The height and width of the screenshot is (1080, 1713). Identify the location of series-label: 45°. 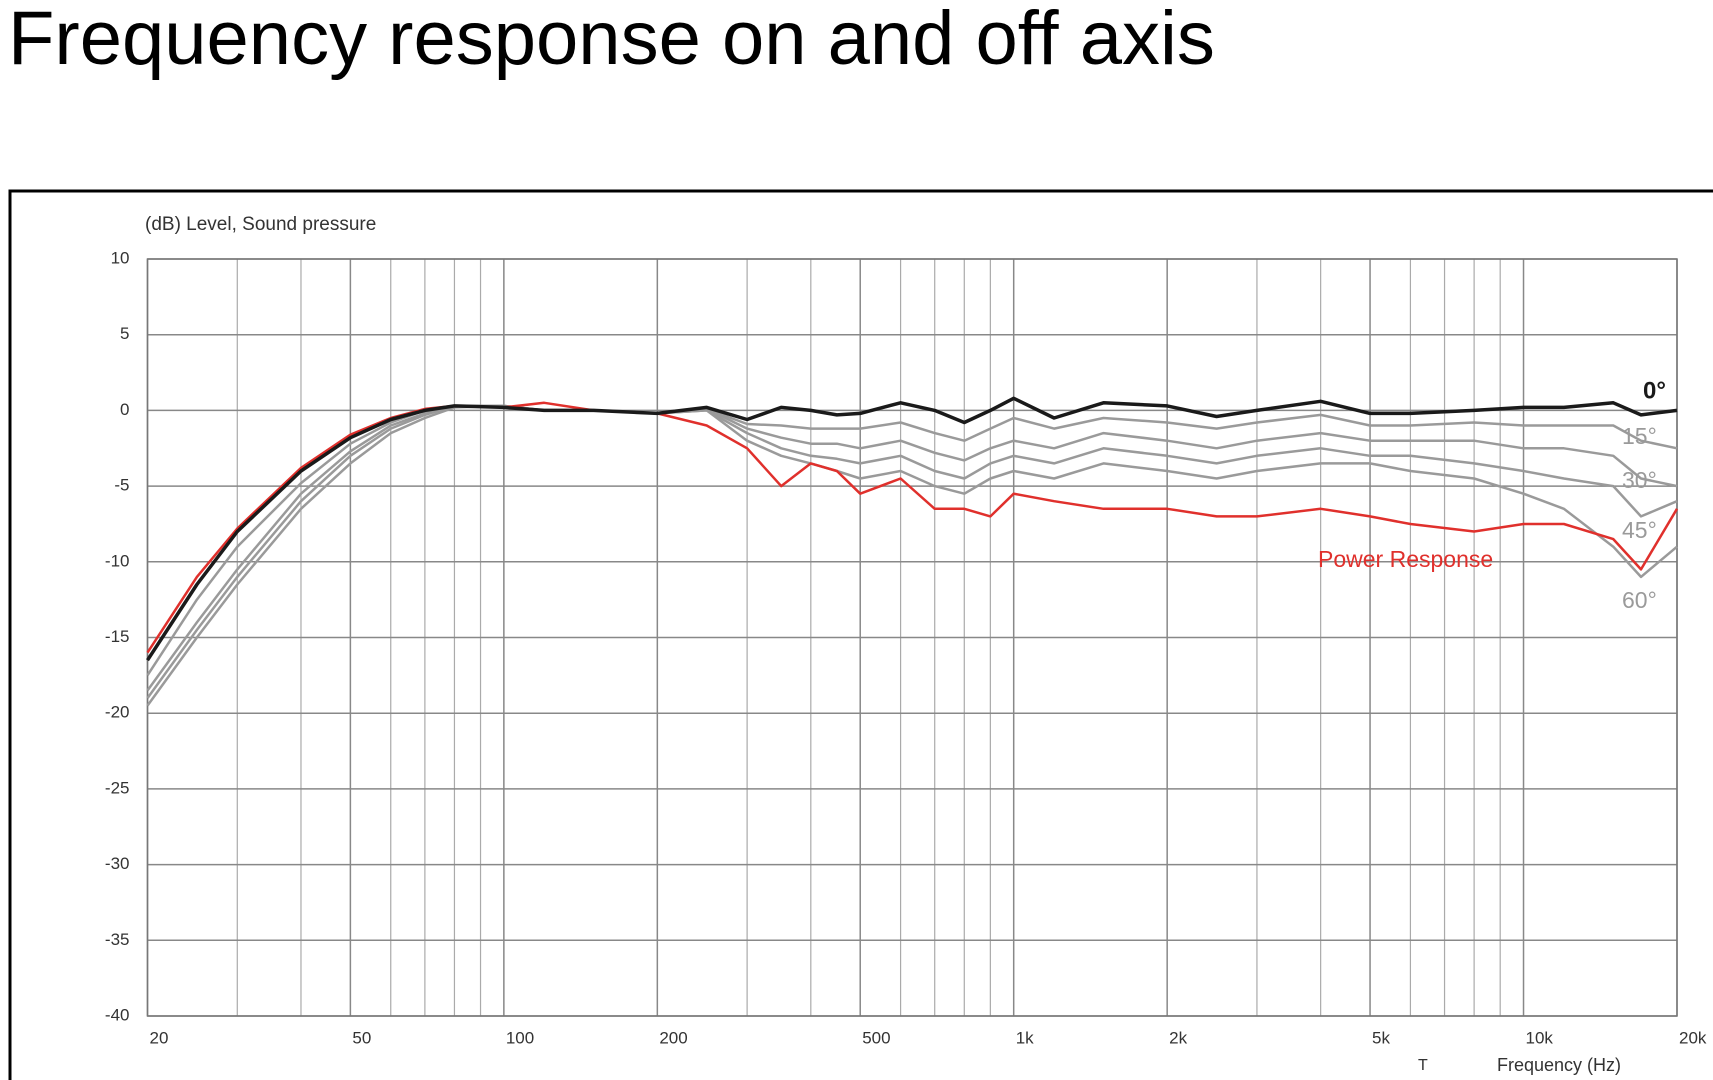
(1639, 530).